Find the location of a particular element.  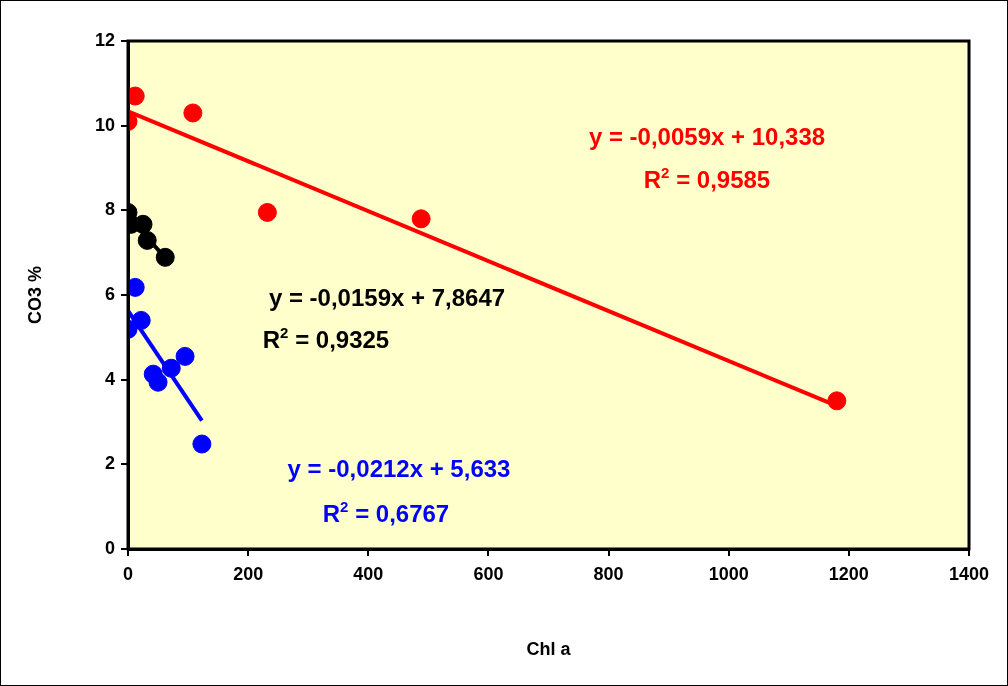

x-tick-label: 800 is located at coordinates (608, 573).